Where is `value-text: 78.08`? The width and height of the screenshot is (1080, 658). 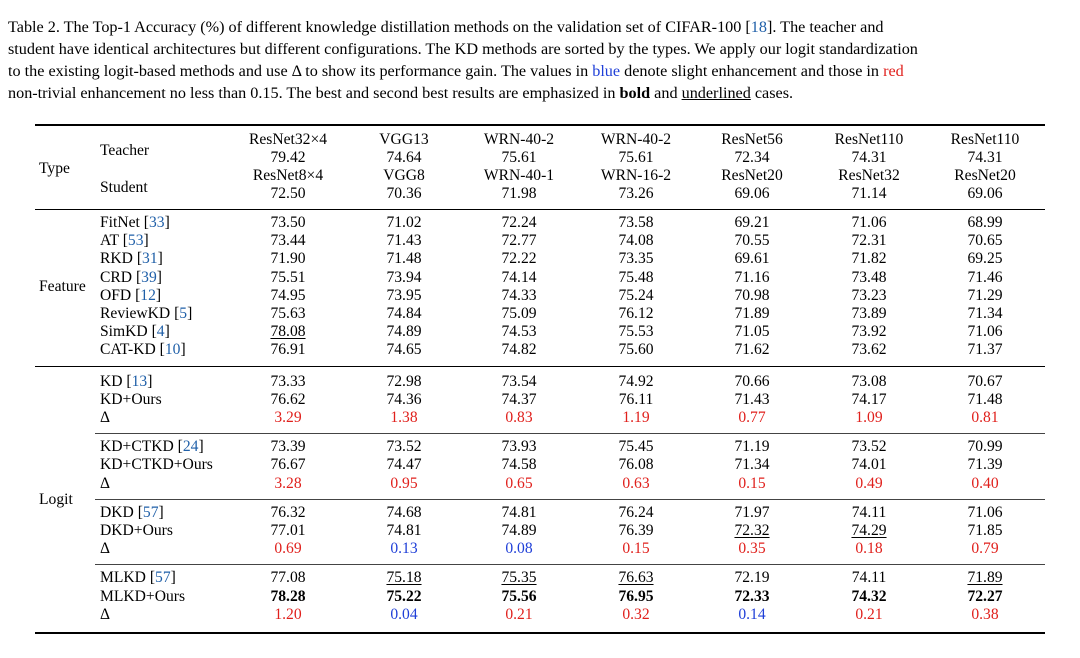
value-text: 78.08 is located at coordinates (288, 332).